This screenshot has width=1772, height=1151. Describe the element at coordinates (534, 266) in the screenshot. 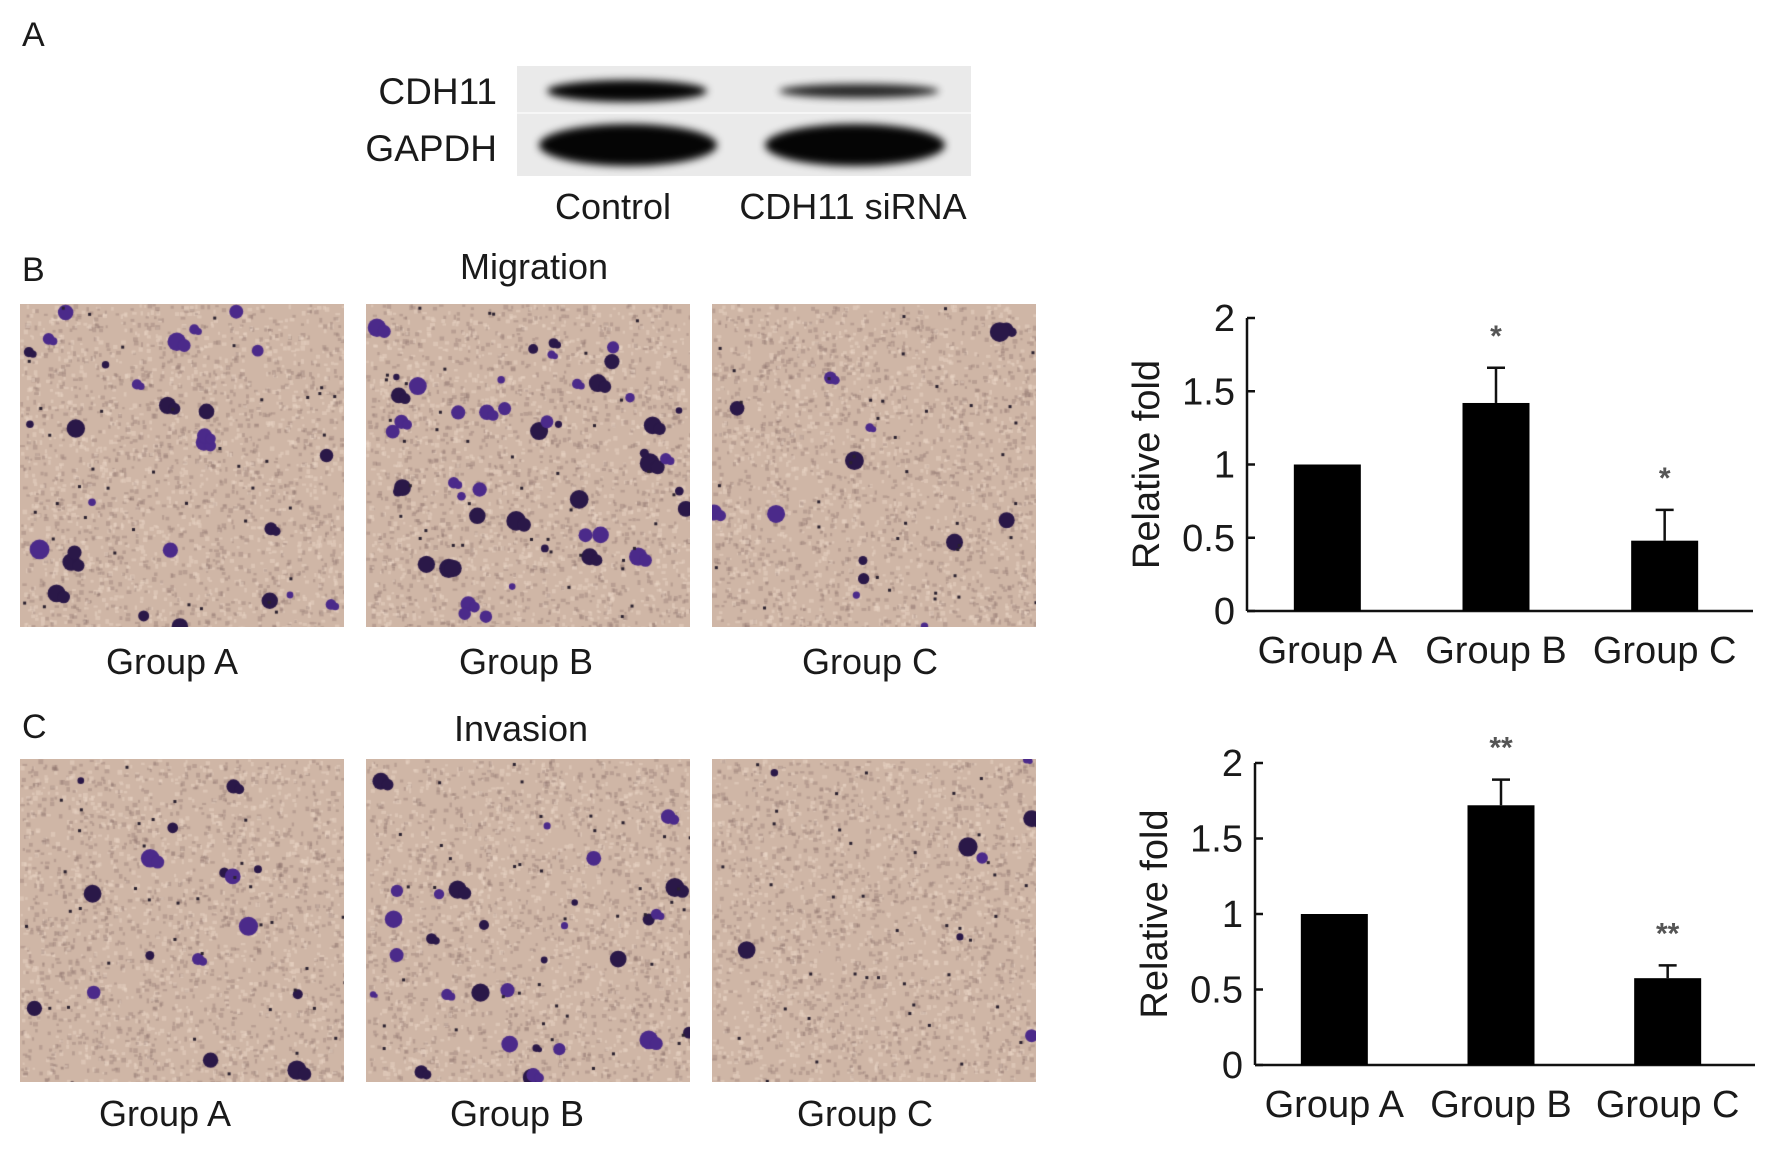

I see `migration-title: Migration` at that location.